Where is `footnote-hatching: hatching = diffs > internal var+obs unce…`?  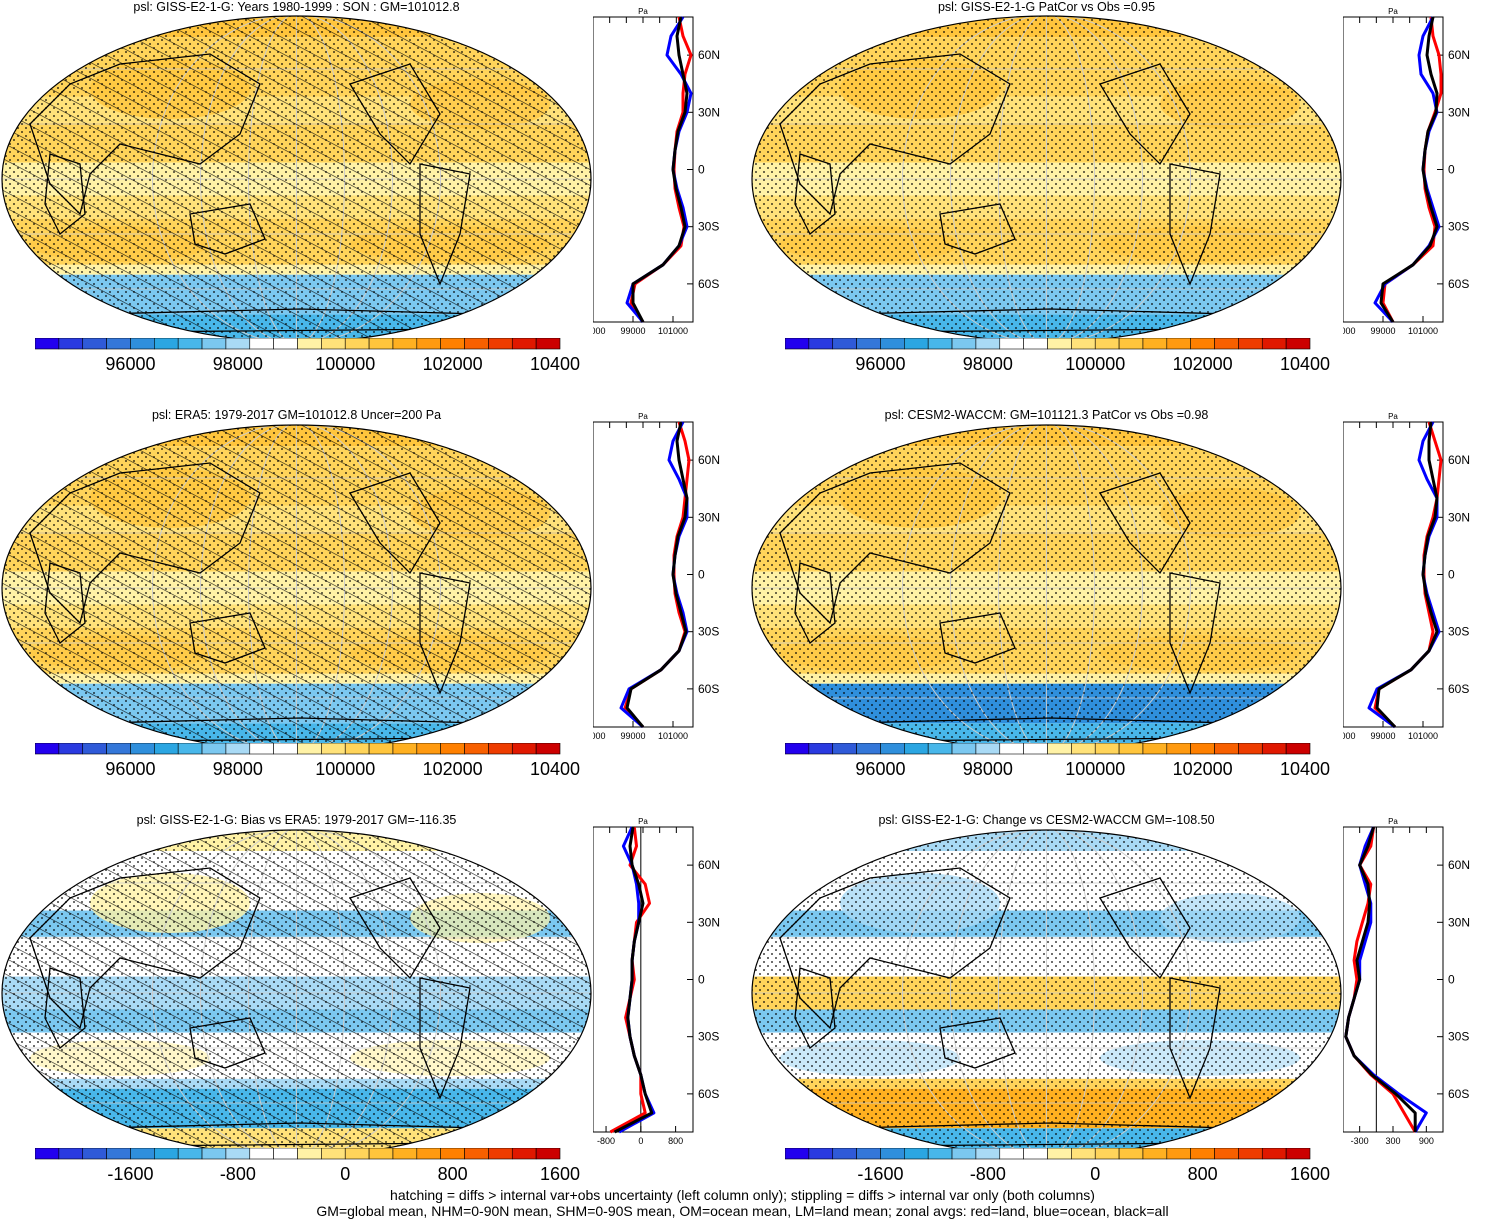 footnote-hatching: hatching = diffs > internal var+obs unce… is located at coordinates (742, 1195).